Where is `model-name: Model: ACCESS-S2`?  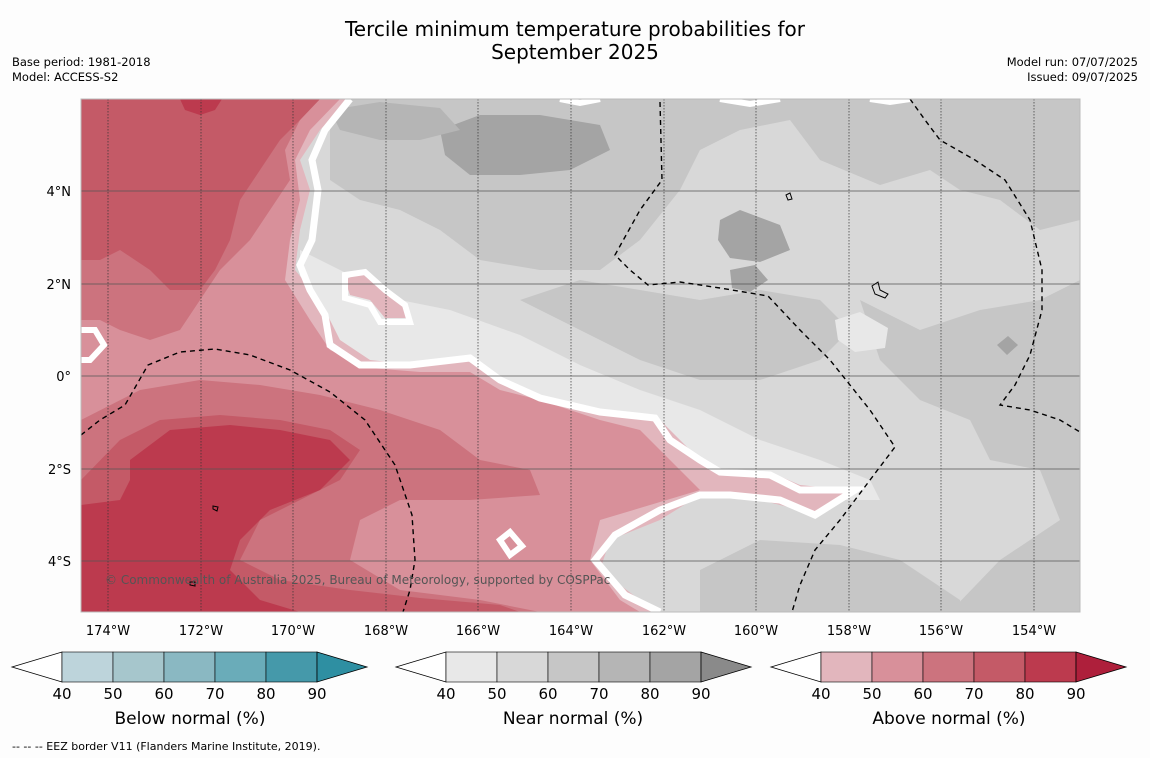
model-name: Model: ACCESS-S2 is located at coordinates (65, 77).